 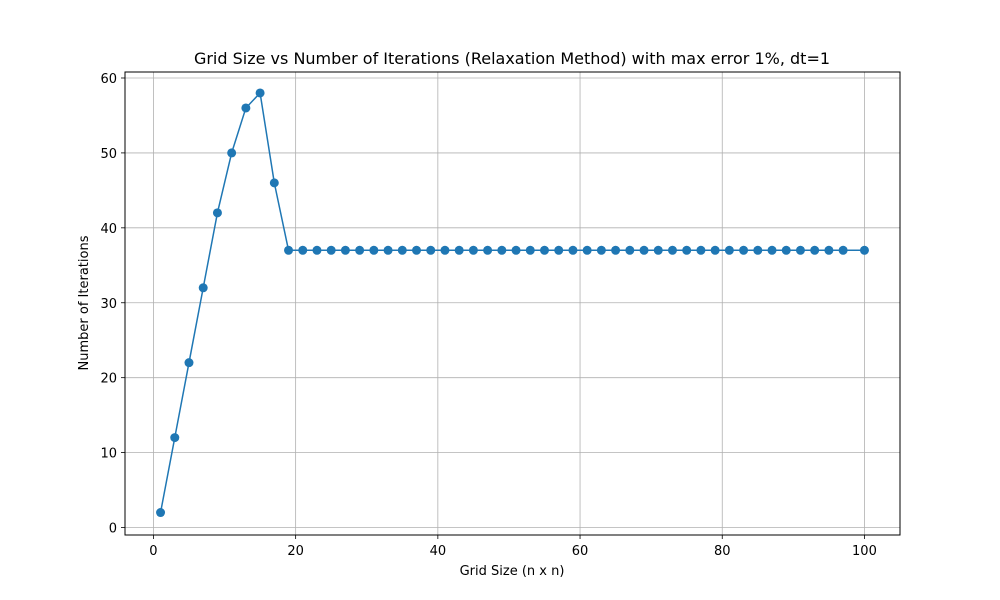 I want to click on y-tick-label: 30, so click(x=108, y=304).